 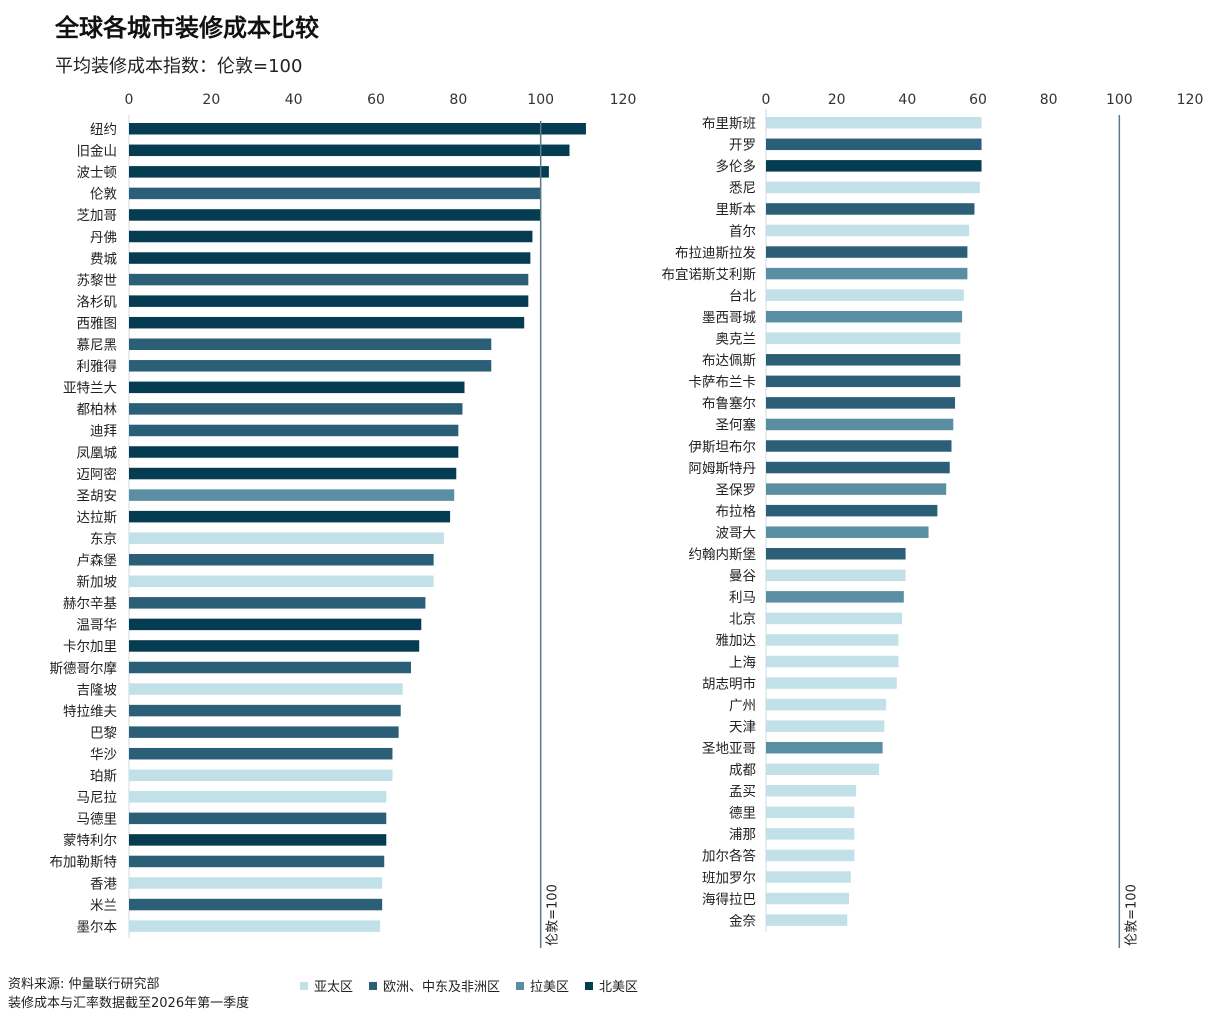 I want to click on right-tick-label: 40, so click(x=907, y=100).